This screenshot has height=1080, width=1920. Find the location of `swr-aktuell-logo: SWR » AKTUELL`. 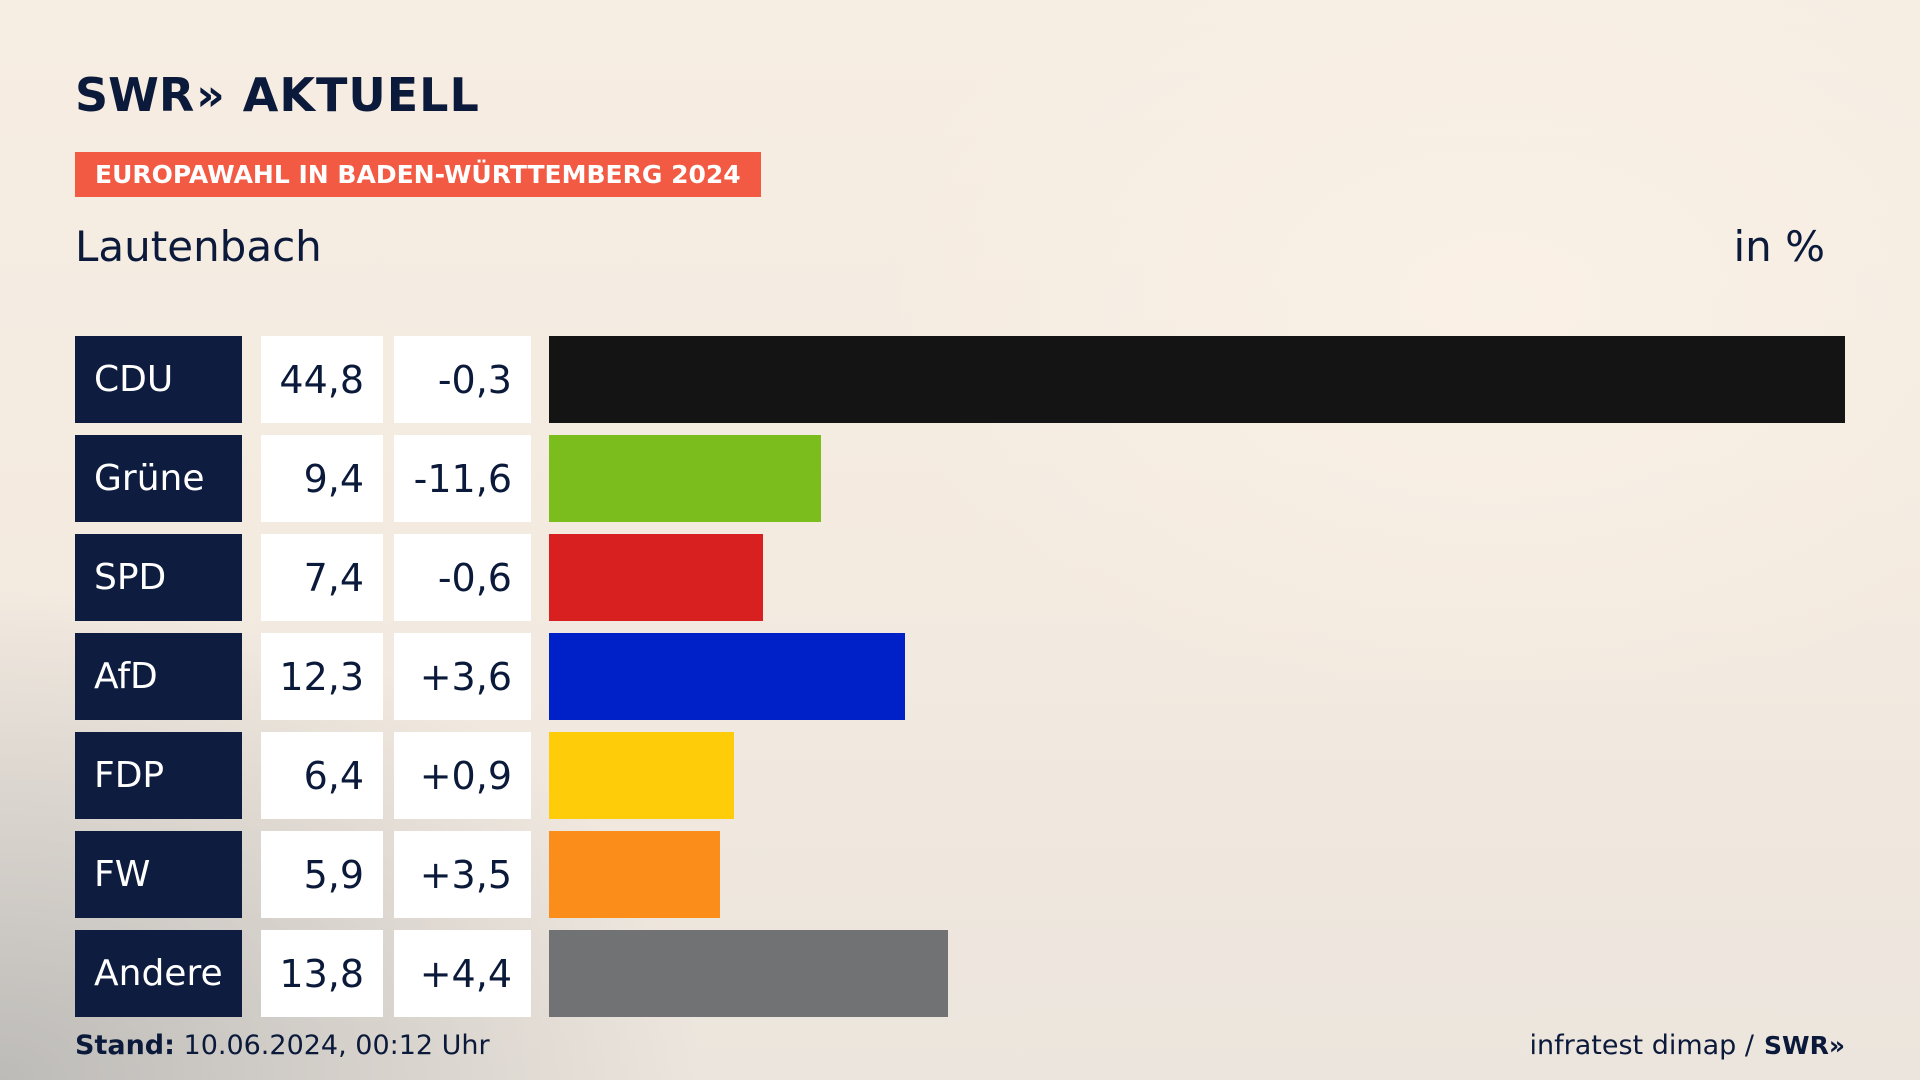

swr-aktuell-logo: SWR » AKTUELL is located at coordinates (277, 95).